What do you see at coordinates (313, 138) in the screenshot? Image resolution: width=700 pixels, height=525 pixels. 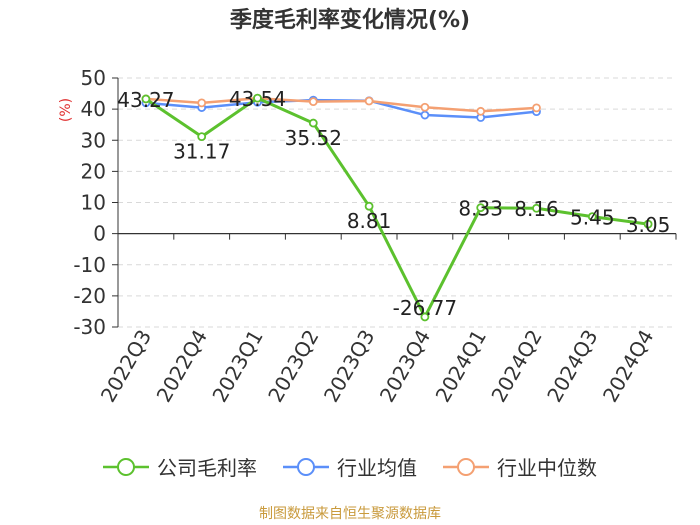 I see `data-label: 35.52` at bounding box center [313, 138].